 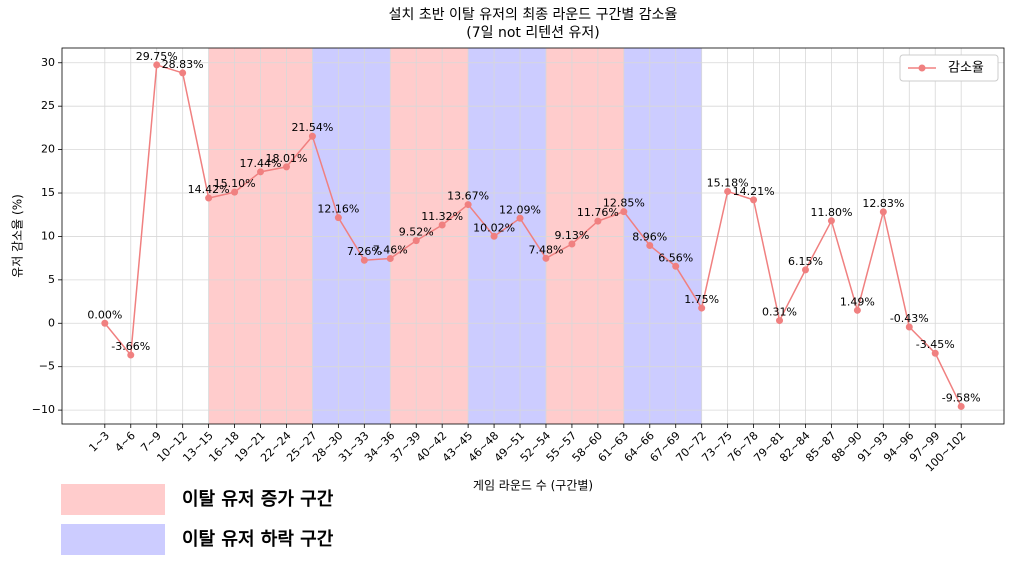 I want to click on data-label: 15.10%, so click(x=235, y=183).